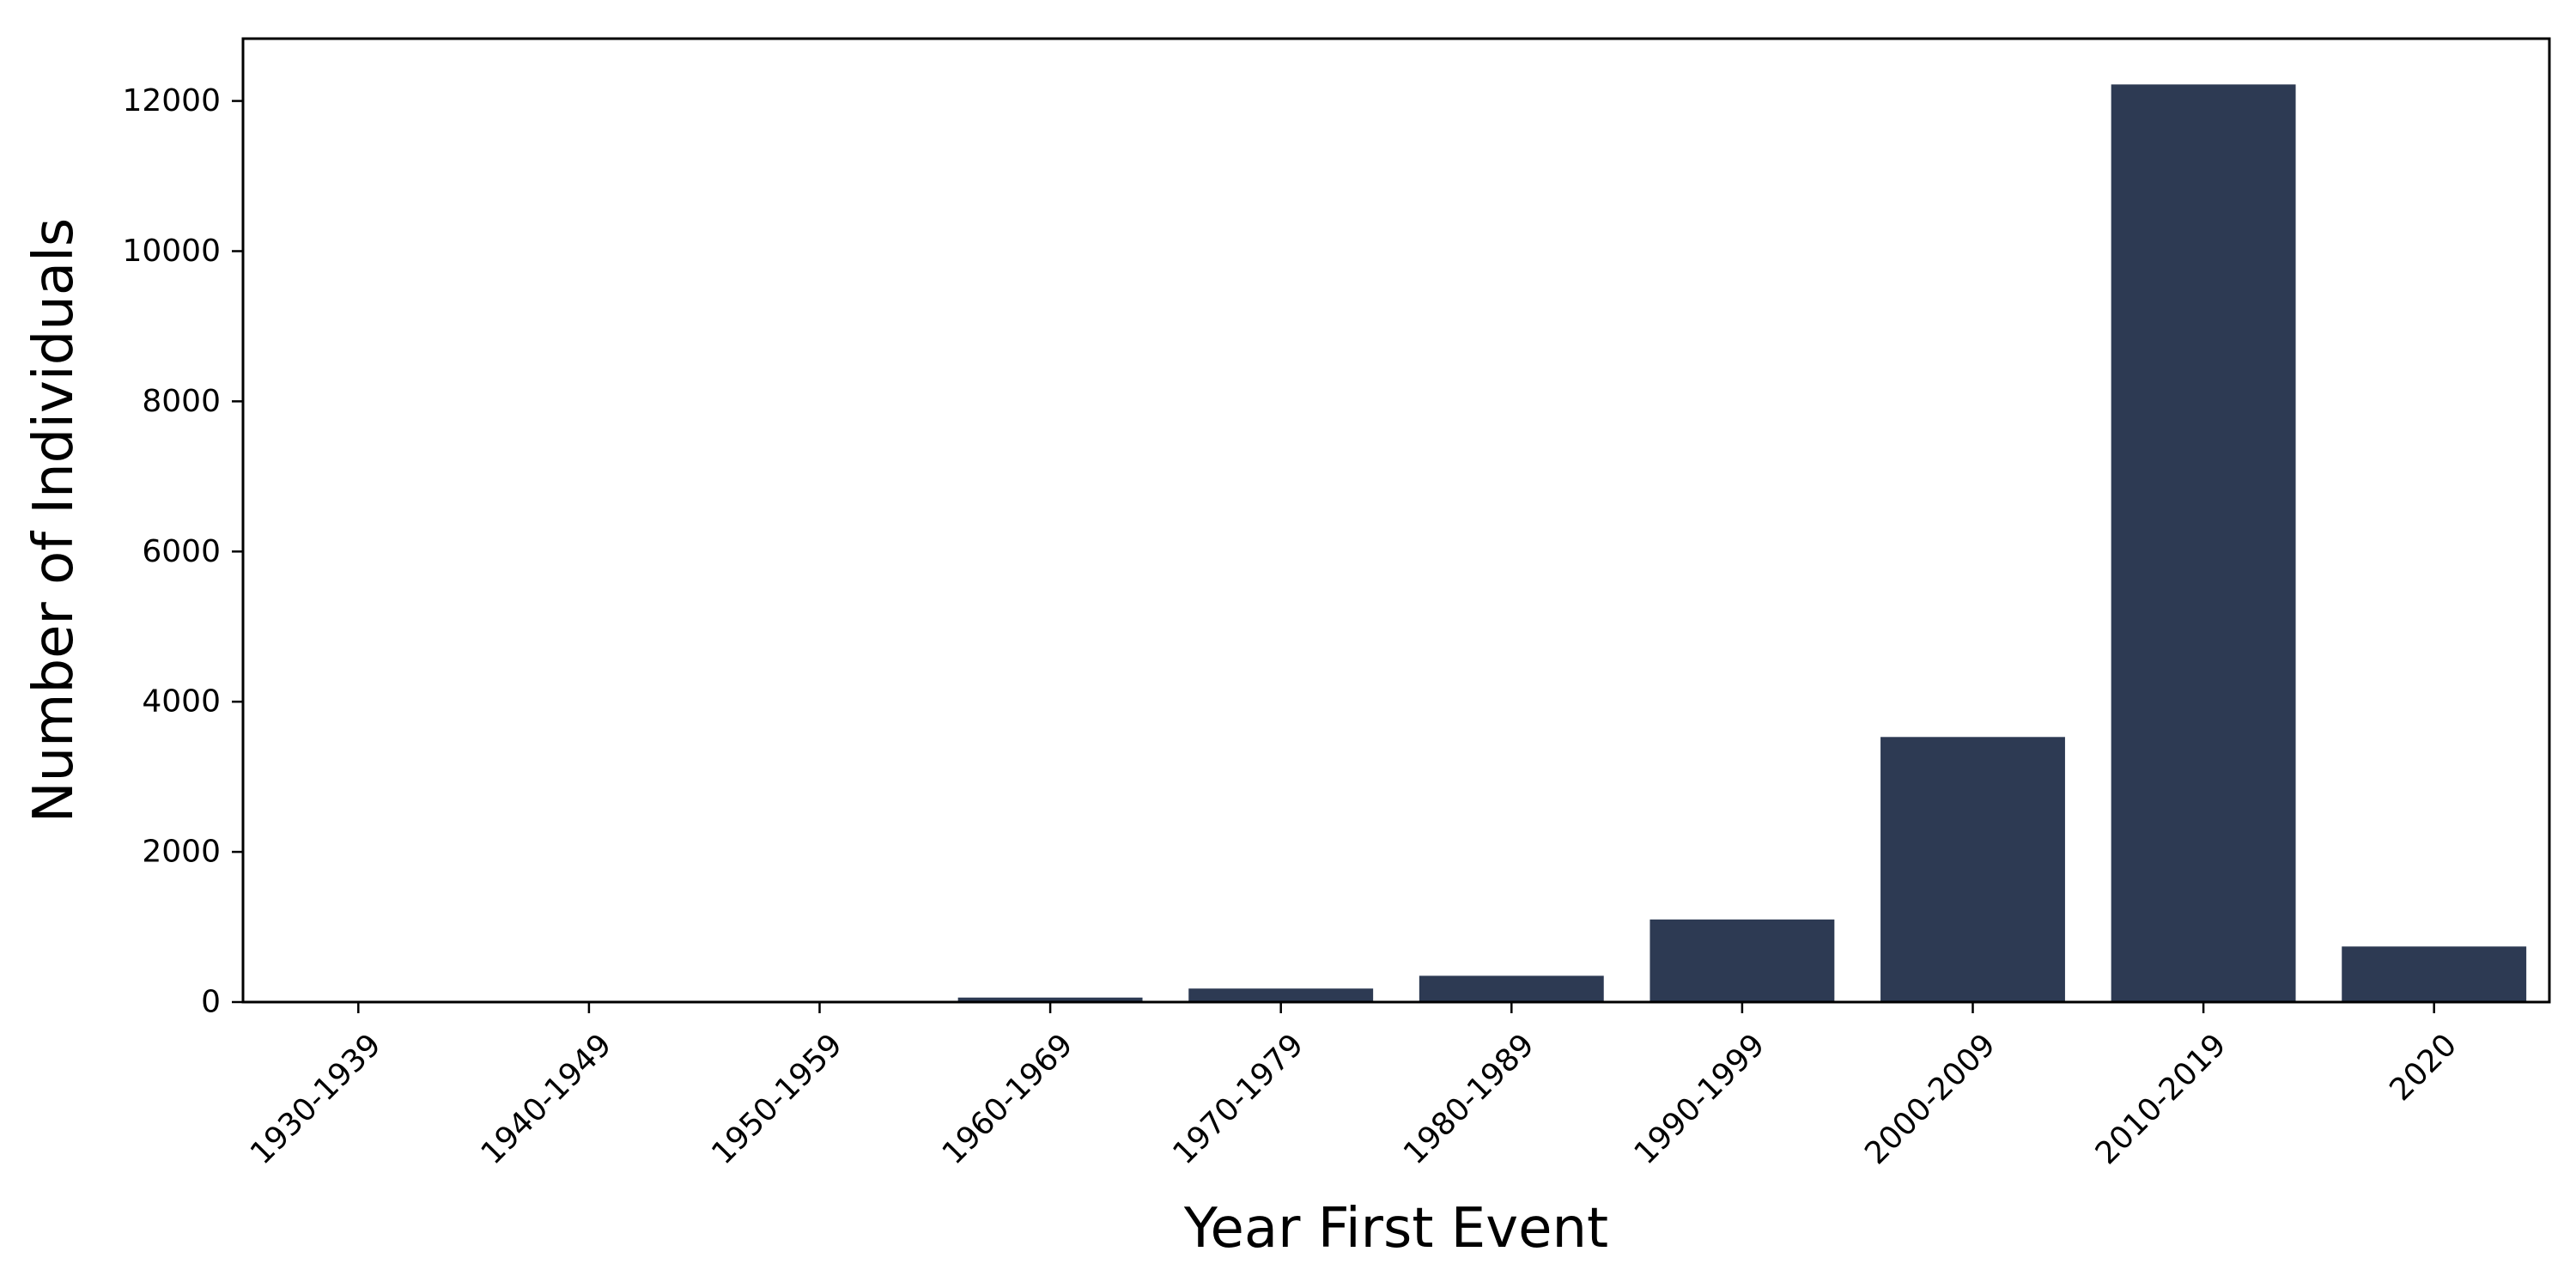 The height and width of the screenshot is (1288, 2576). I want to click on bar-1990-1999, so click(1742, 961).